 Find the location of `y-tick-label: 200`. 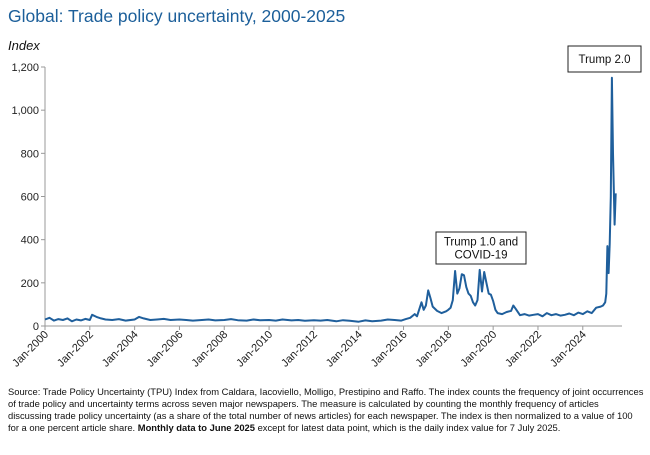

y-tick-label: 200 is located at coordinates (30, 284).